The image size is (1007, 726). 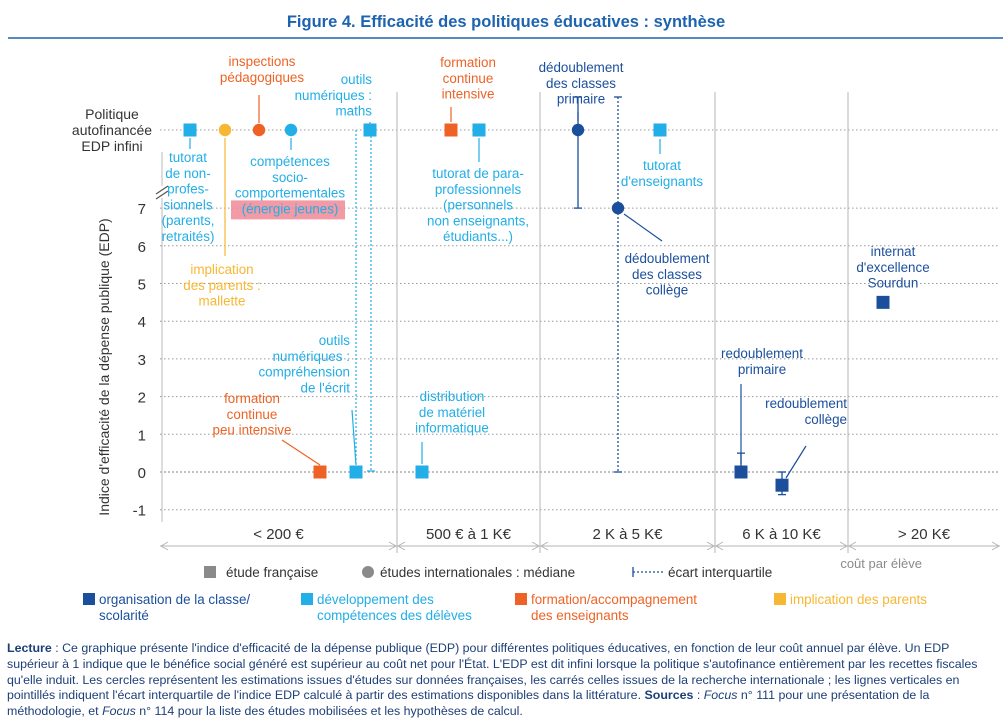 What do you see at coordinates (142, 435) in the screenshot?
I see `y-tick-label: 1` at bounding box center [142, 435].